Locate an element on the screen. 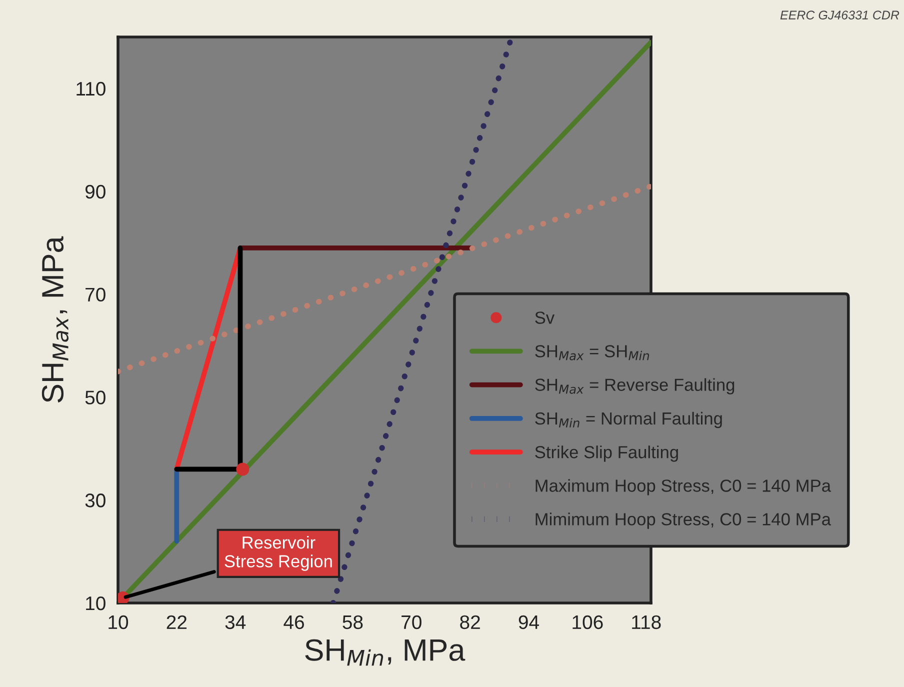  x-tick-label: 58 is located at coordinates (352, 622).